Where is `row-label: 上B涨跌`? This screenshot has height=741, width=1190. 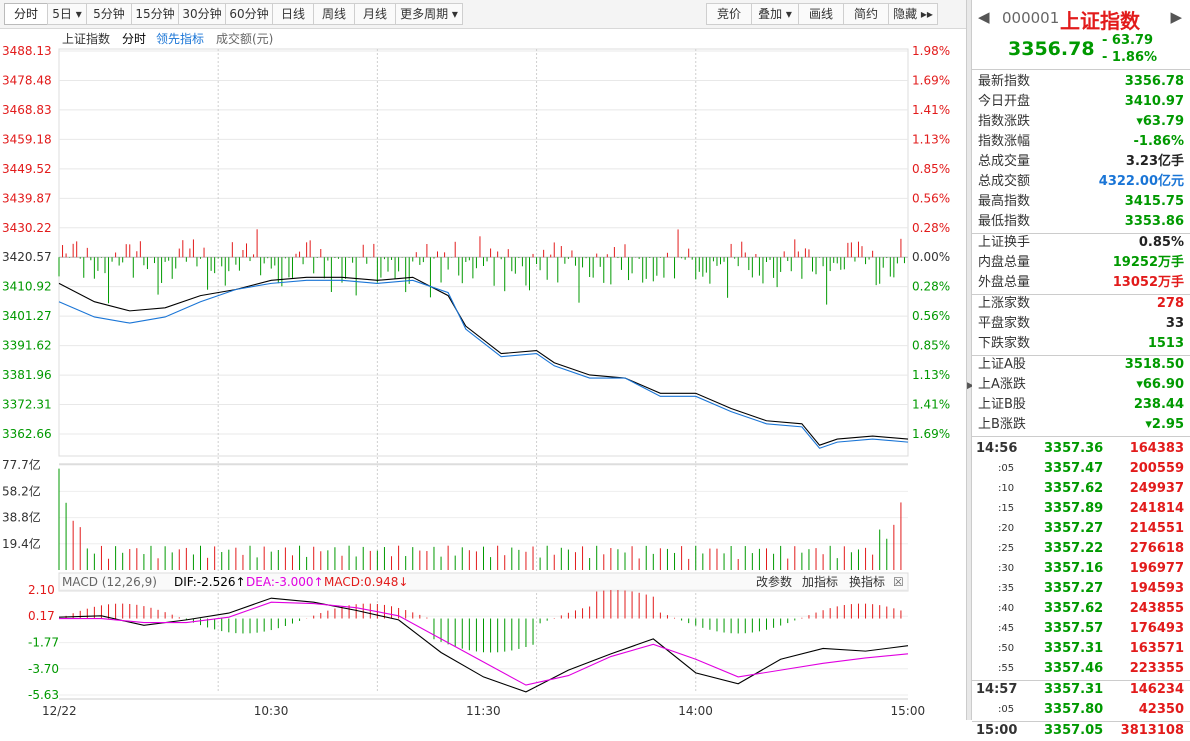
row-label: 上B涨跌 is located at coordinates (1002, 424).